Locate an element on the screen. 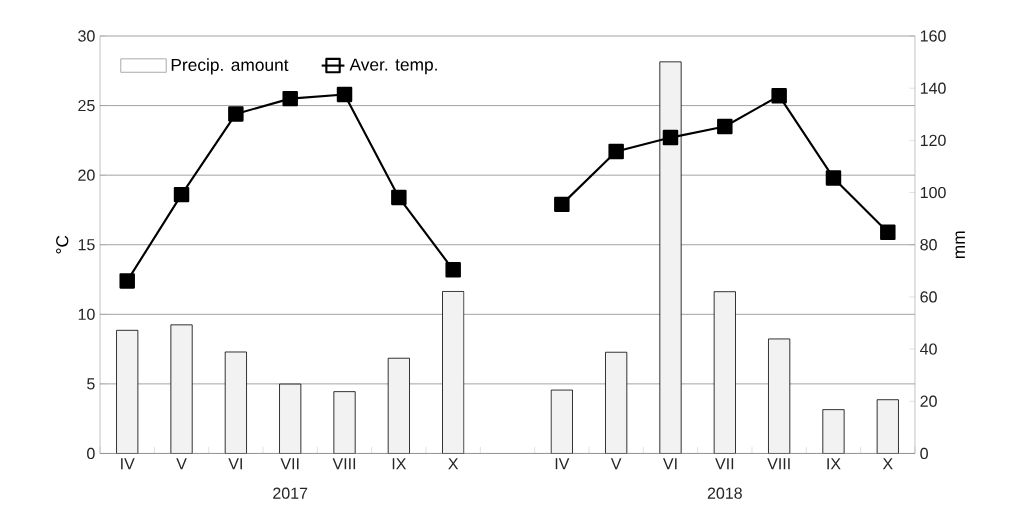 The image size is (1027, 524). y2-tick-label: 120 is located at coordinates (933, 140).